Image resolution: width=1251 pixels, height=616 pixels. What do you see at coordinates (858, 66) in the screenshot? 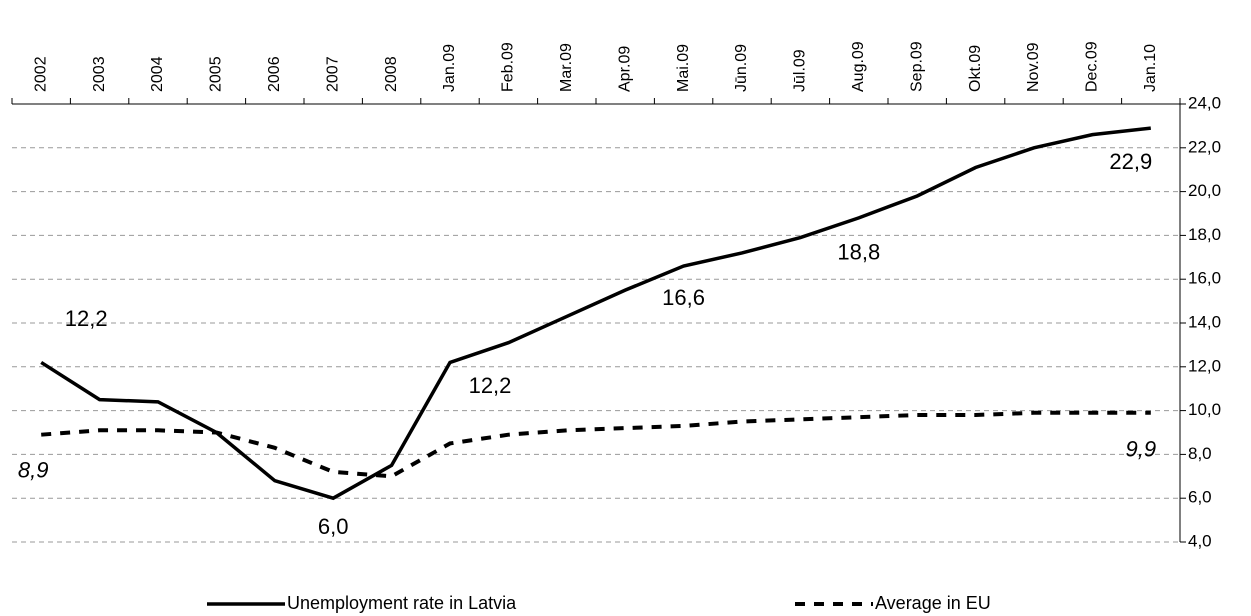
I see `x-tick-label: Aug.09` at bounding box center [858, 66].